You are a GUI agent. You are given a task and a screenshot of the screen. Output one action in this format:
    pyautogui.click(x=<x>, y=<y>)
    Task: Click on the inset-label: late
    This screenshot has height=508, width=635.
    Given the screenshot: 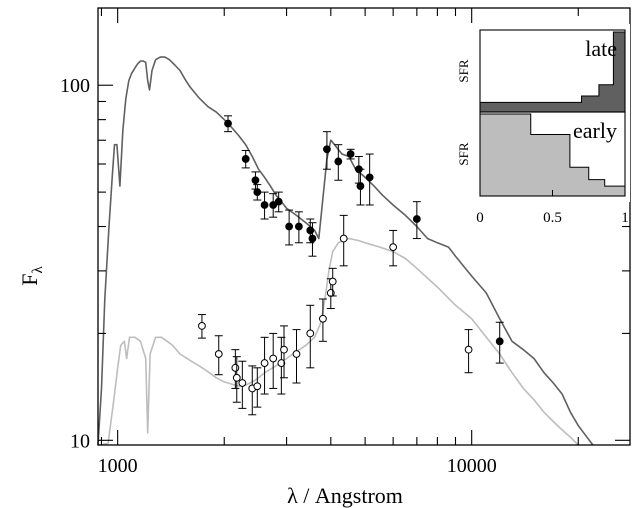 What is the action you would take?
    pyautogui.click(x=601, y=48)
    